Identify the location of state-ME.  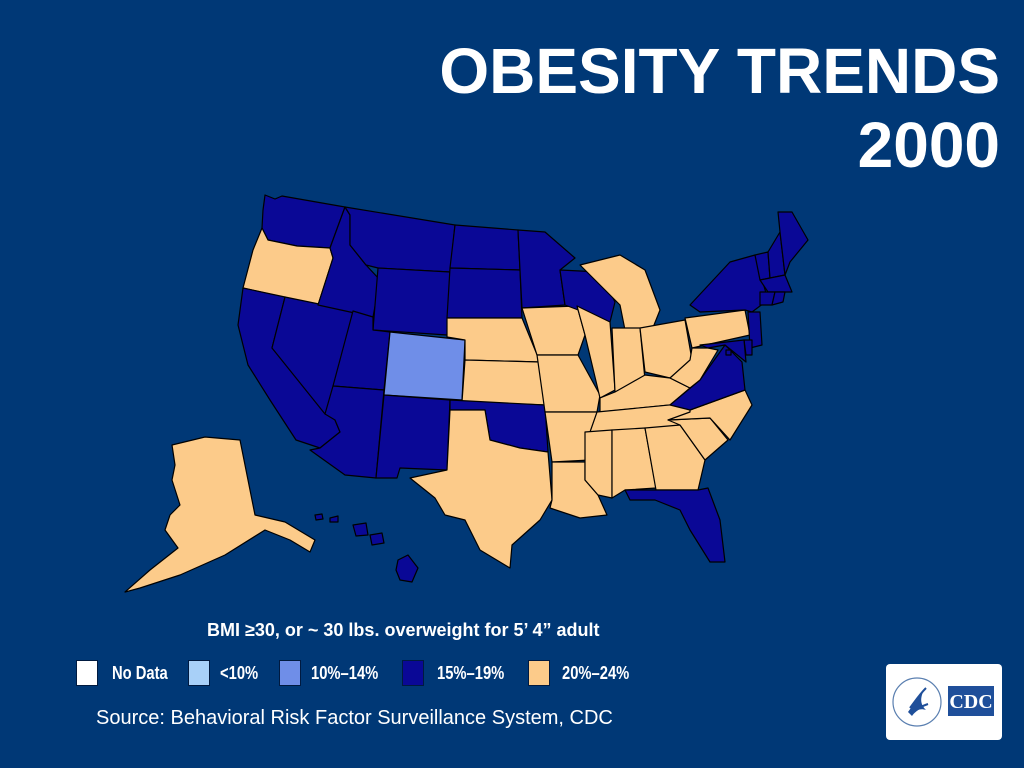
(793, 243).